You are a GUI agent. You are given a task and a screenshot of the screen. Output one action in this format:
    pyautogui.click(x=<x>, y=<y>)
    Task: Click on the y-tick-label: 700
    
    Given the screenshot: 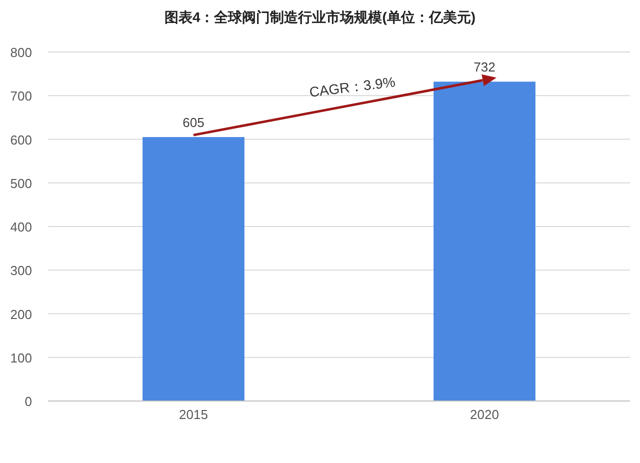 What is the action you would take?
    pyautogui.click(x=21, y=96)
    